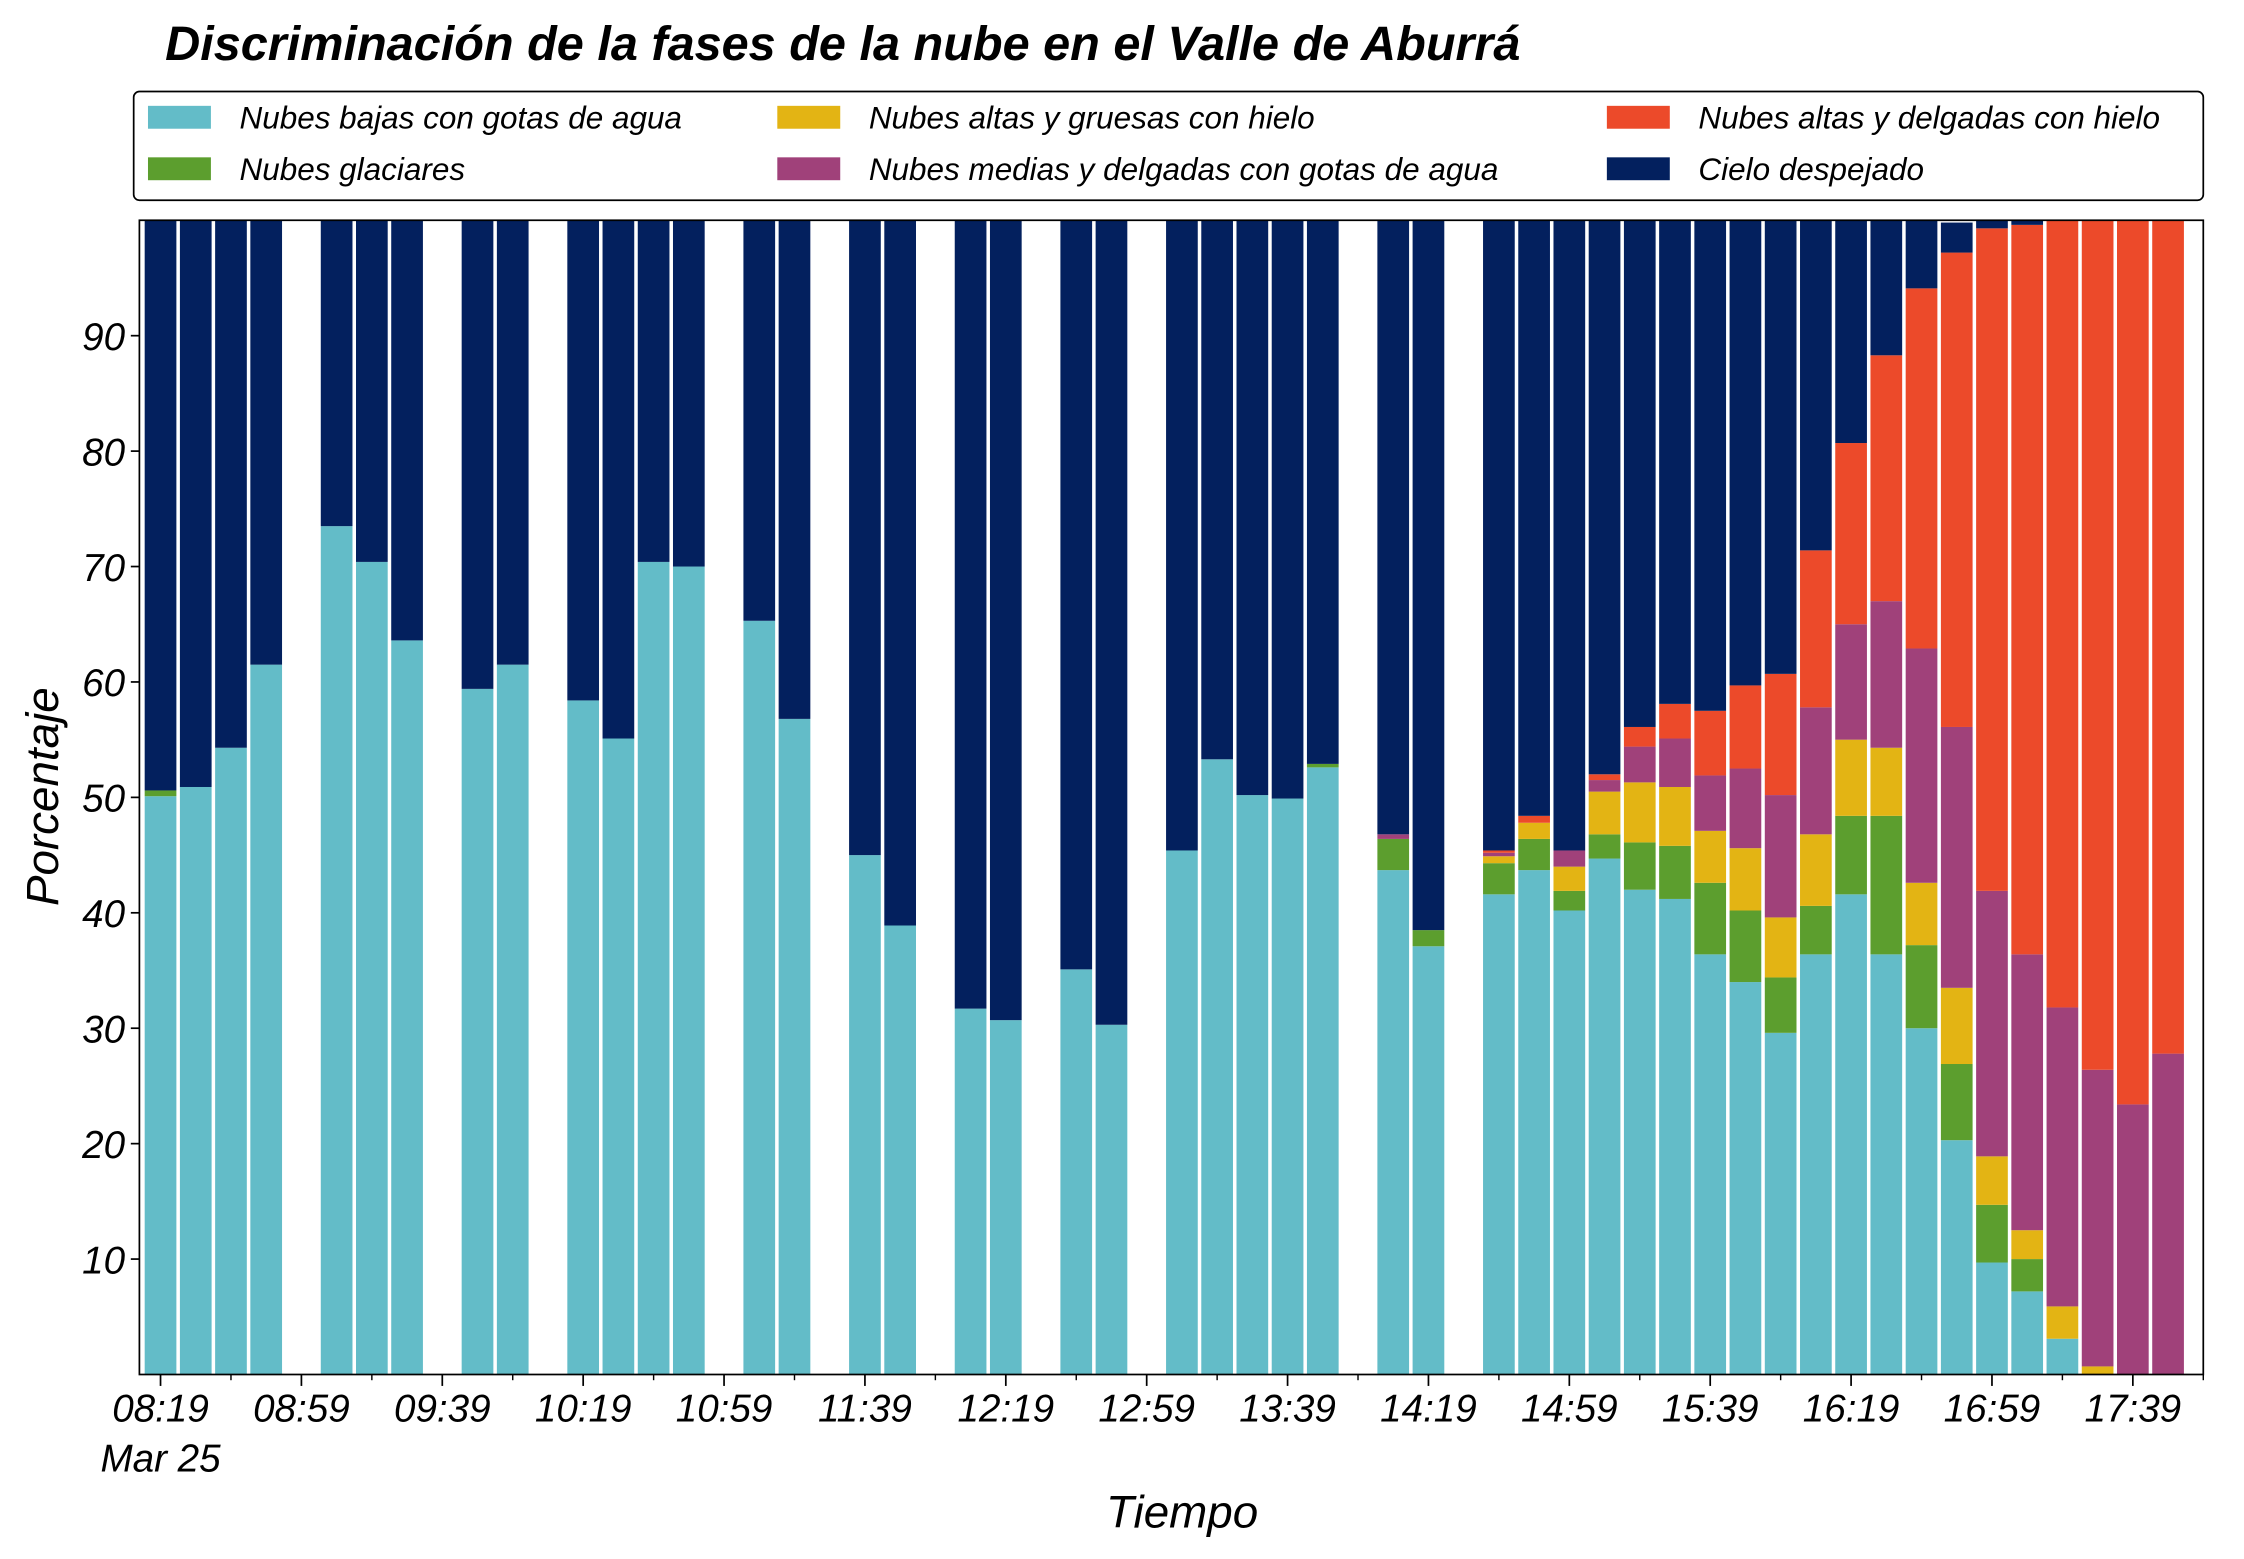 The width and height of the screenshot is (2244, 1559). I want to click on y-axis-label: Porcentaje, so click(42, 796).